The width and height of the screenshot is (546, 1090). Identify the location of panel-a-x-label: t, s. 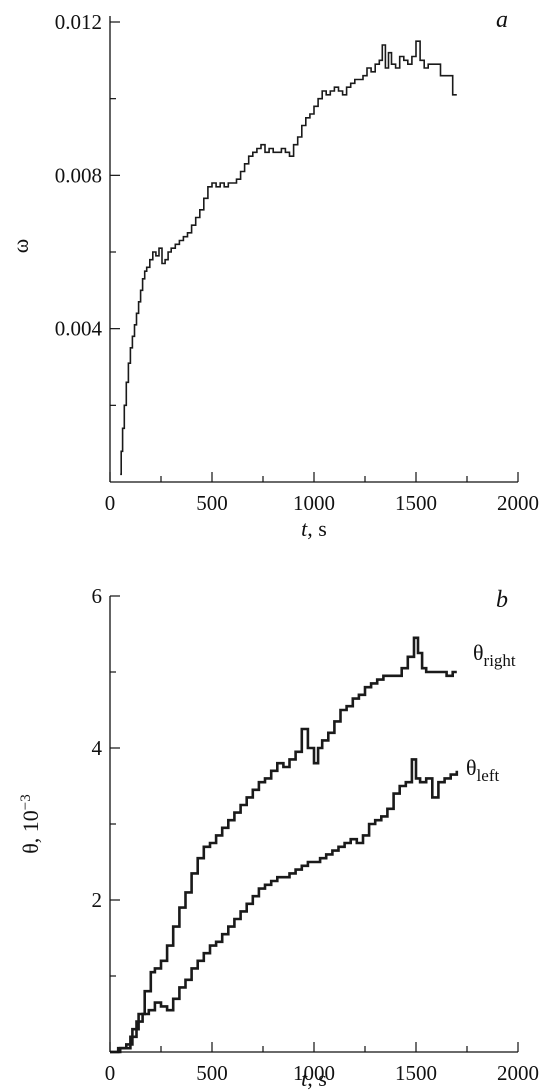
(314, 528).